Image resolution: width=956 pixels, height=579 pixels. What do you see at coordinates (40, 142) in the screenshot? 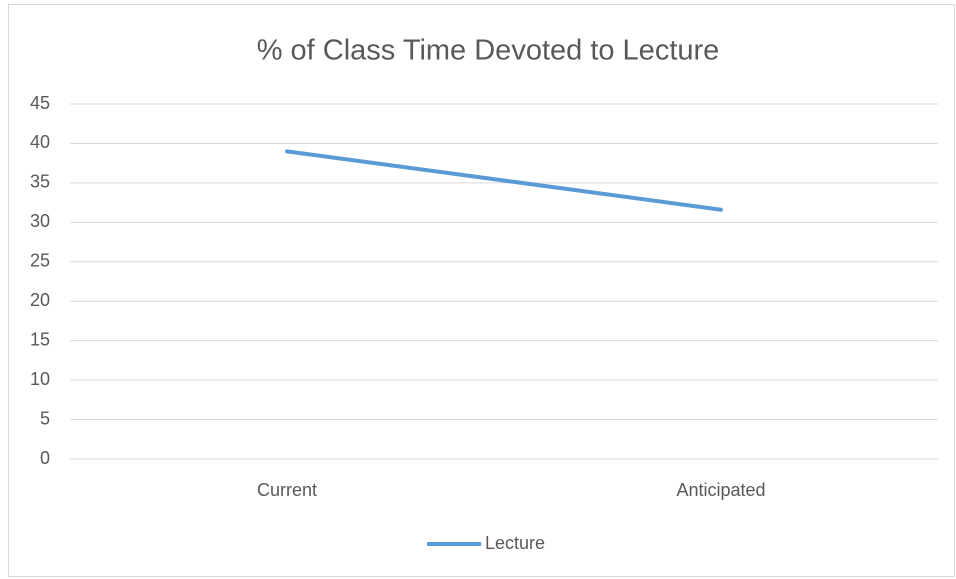
I see `y-tick-label: 40` at bounding box center [40, 142].